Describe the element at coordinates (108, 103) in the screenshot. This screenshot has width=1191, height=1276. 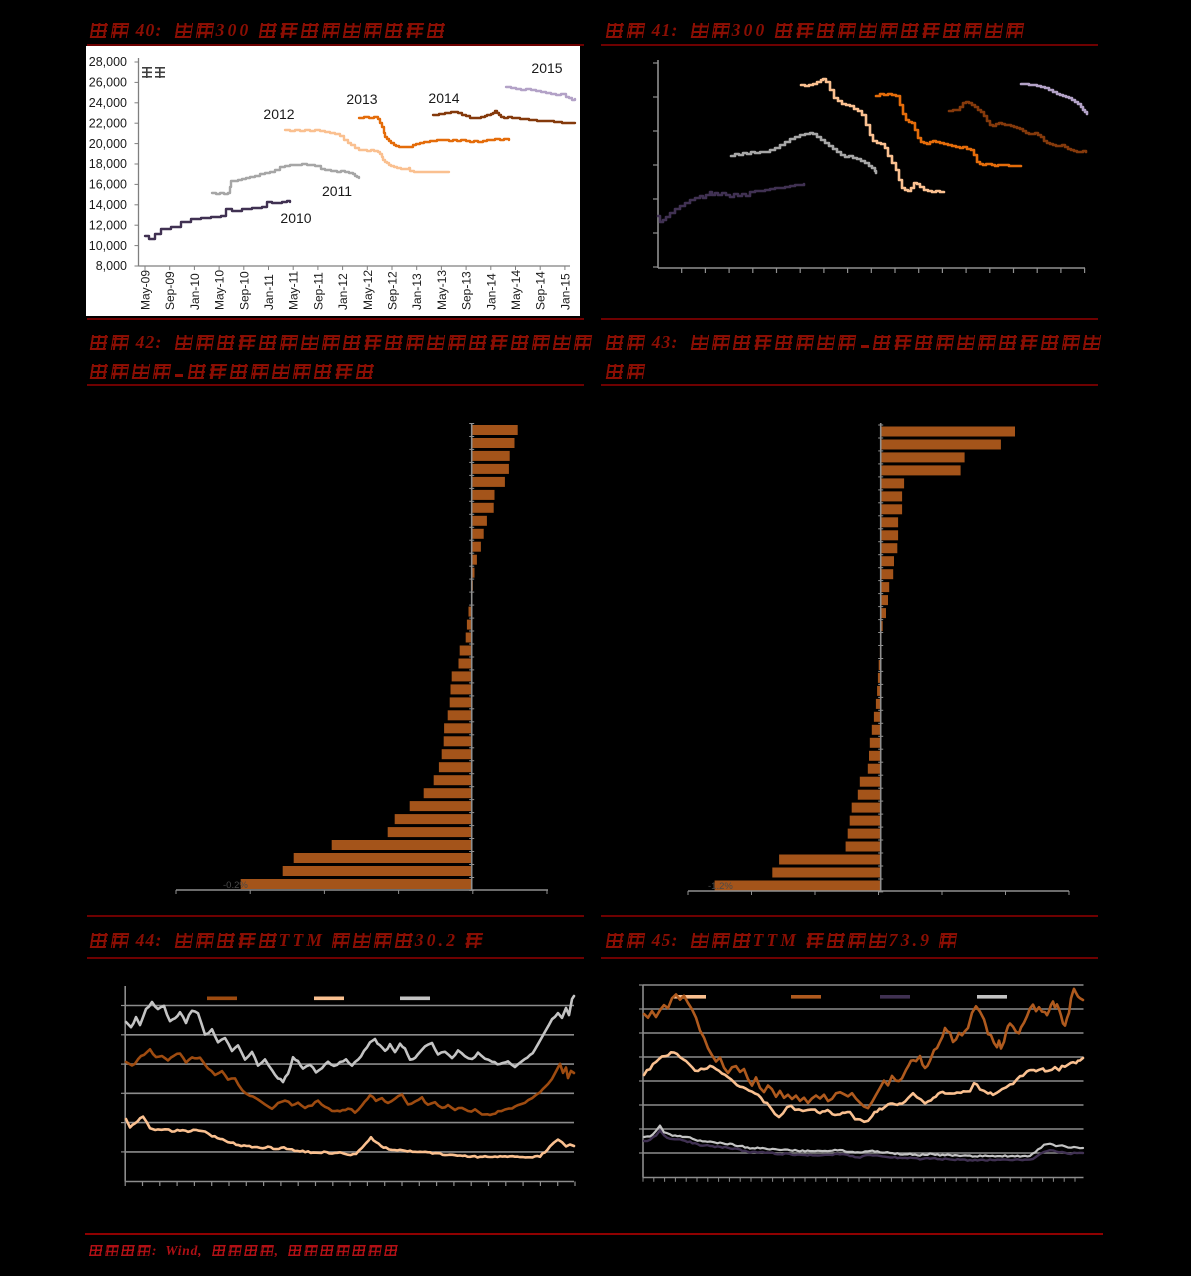
I see `svg-text: 24,000` at that location.